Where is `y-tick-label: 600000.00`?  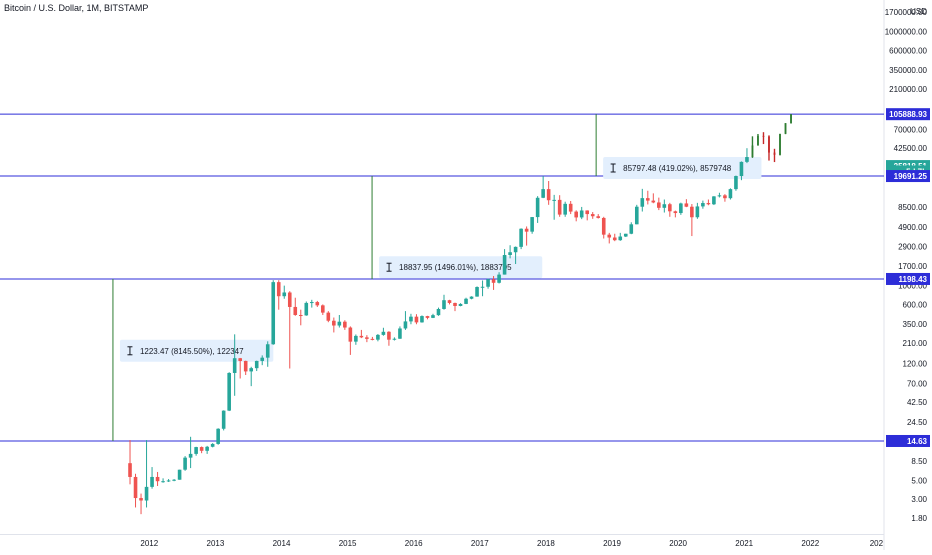
y-tick-label: 600000.00 is located at coordinates (908, 50).